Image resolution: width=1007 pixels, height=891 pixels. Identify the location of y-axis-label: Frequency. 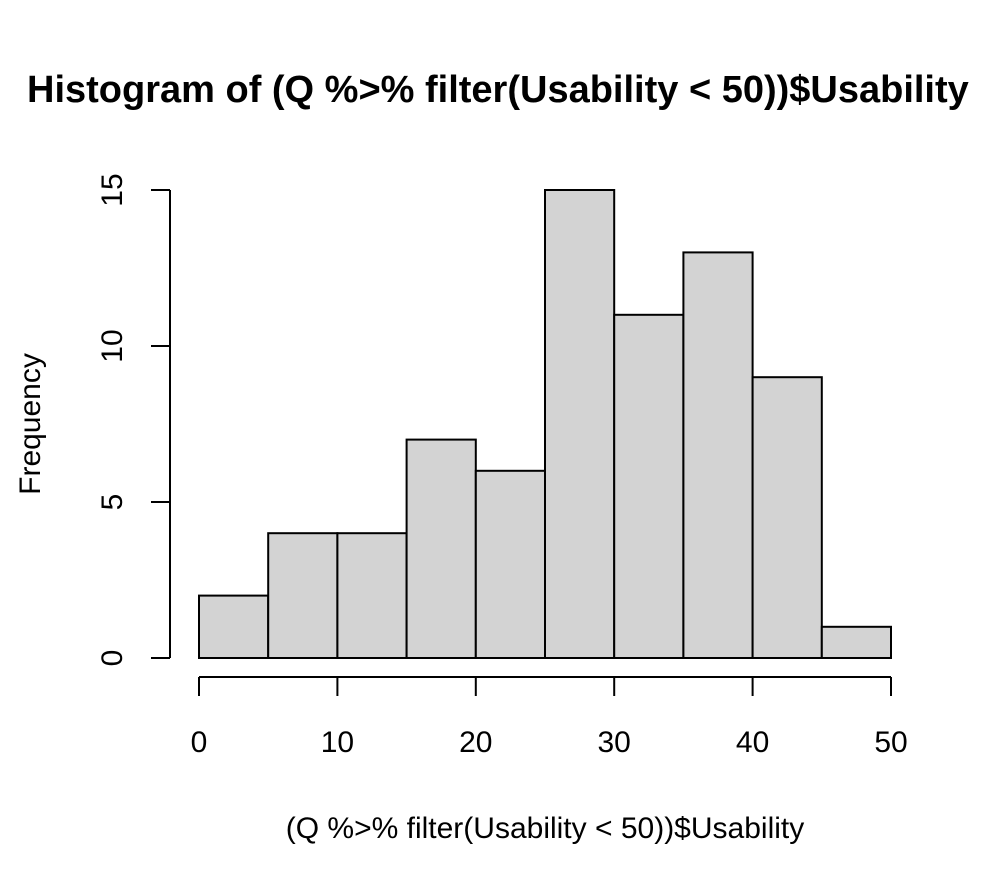
(30, 424).